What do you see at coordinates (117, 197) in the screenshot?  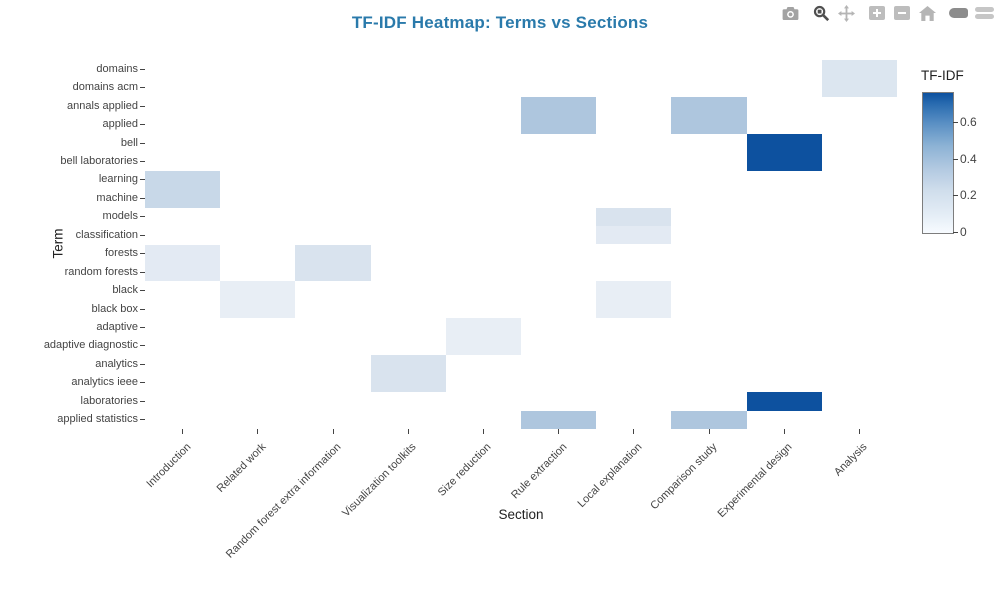 I see `y-tick-label: machine` at bounding box center [117, 197].